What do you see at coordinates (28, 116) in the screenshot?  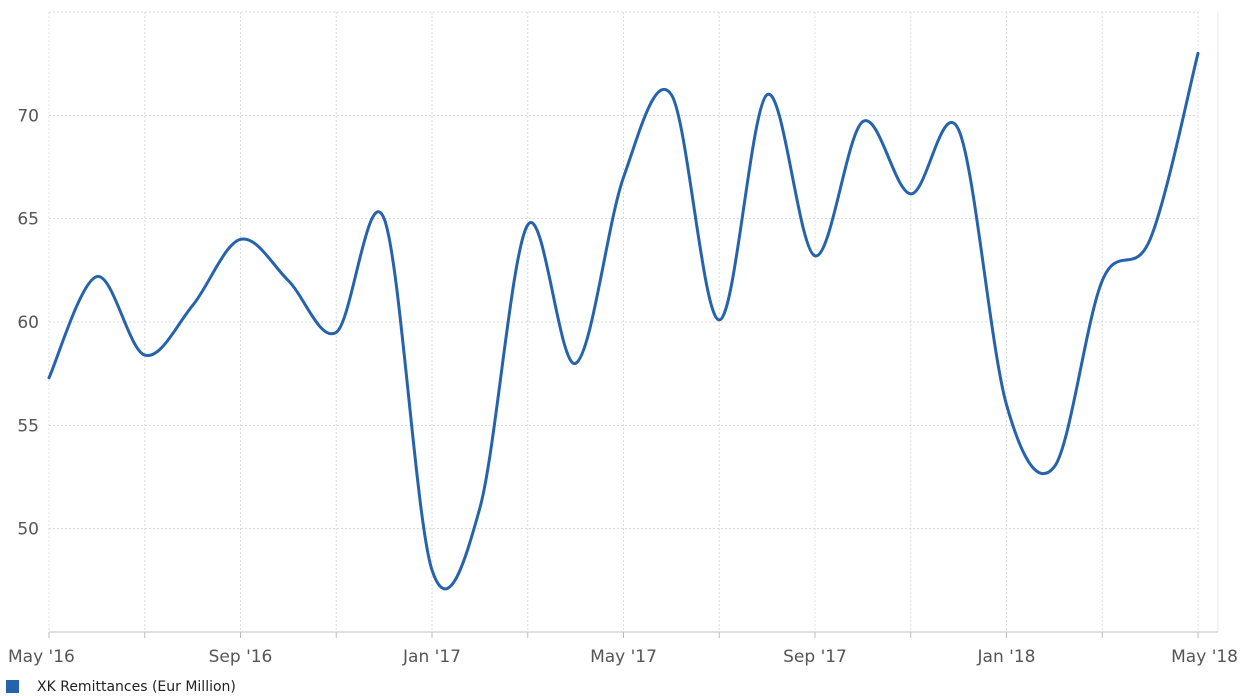 I see `y-tick-label: 70` at bounding box center [28, 116].